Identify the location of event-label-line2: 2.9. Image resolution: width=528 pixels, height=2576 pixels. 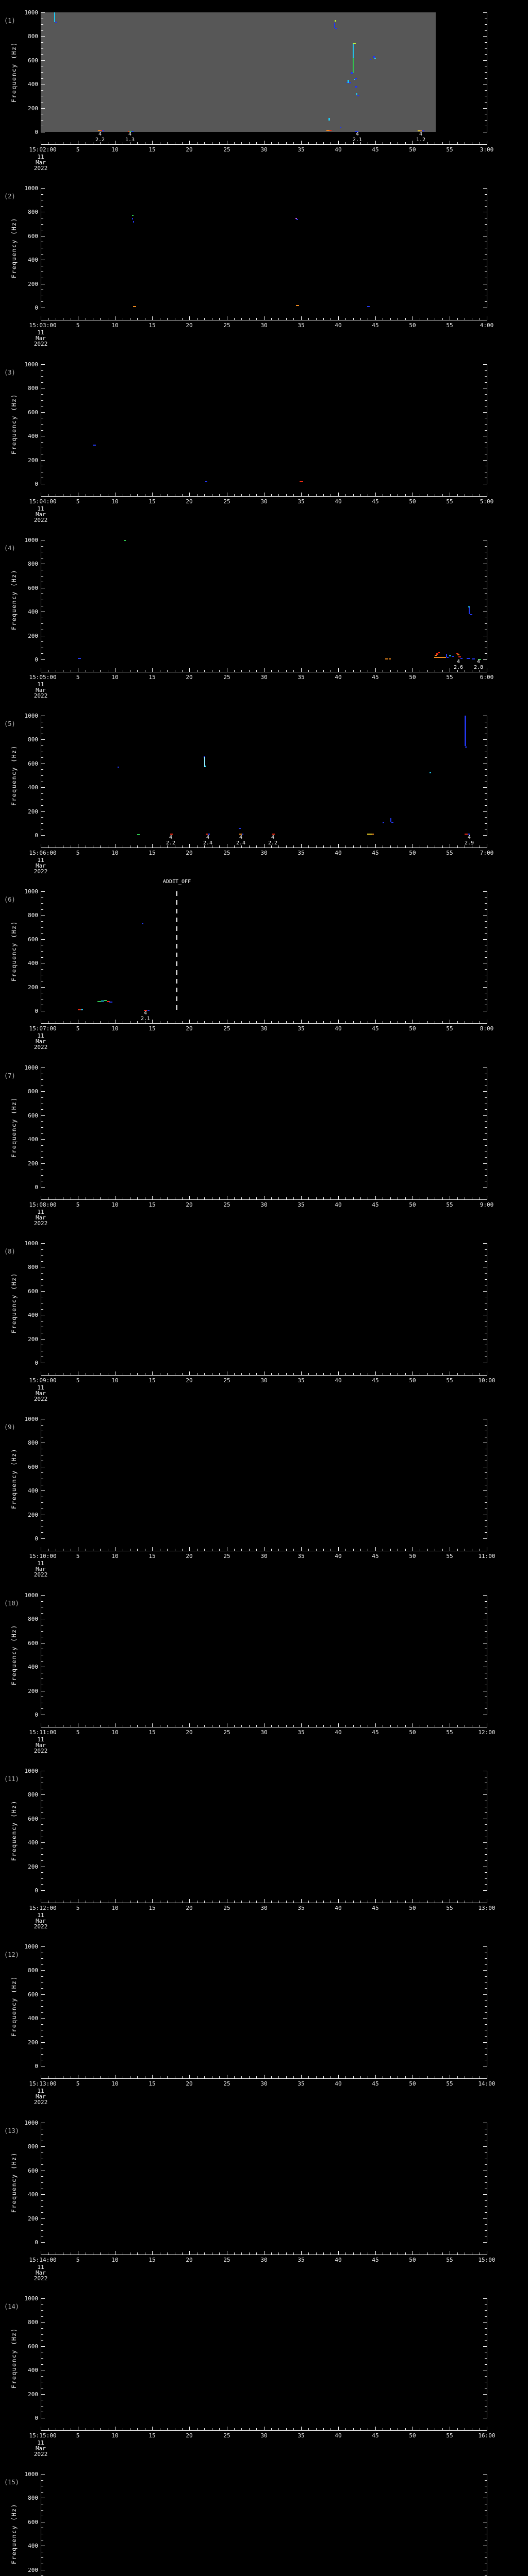
(469, 843).